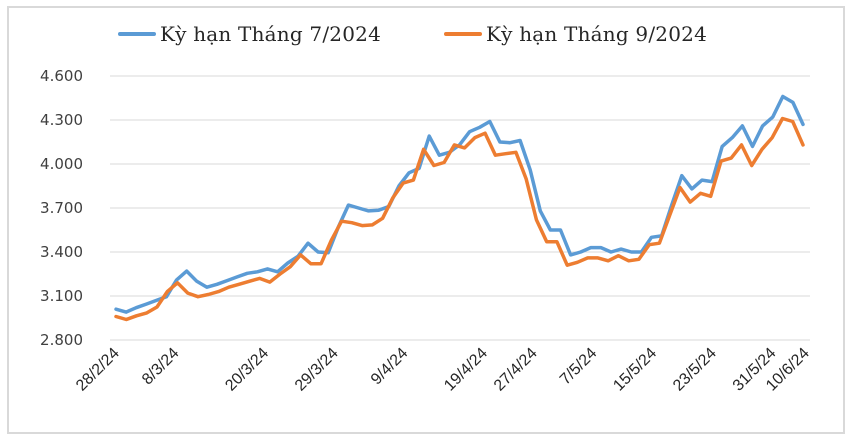 The width and height of the screenshot is (852, 440). What do you see at coordinates (516, 370) in the screenshot?
I see `x-tick-label: 27/4/24` at bounding box center [516, 370].